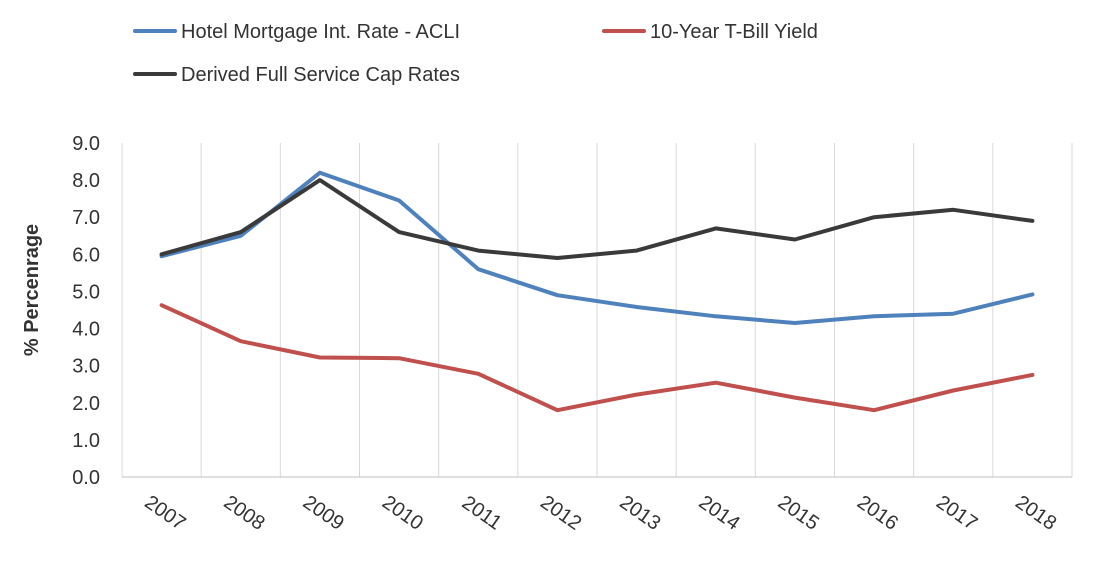  What do you see at coordinates (86, 330) in the screenshot?
I see `y-tick-label: 4.0` at bounding box center [86, 330].